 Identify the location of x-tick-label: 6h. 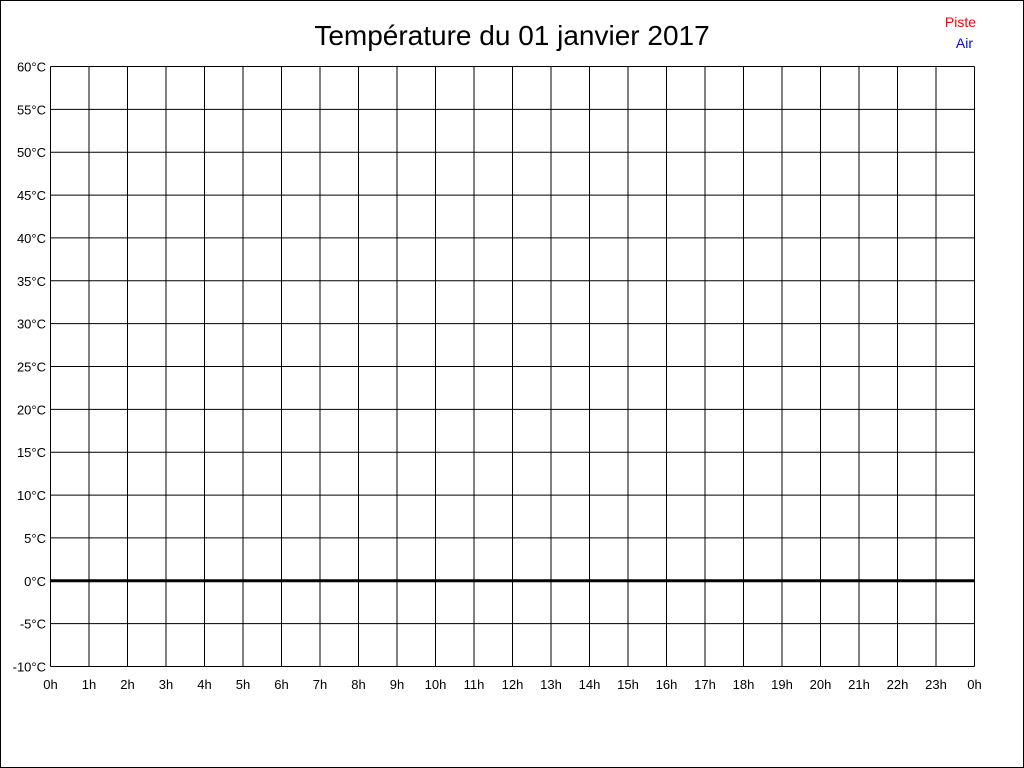
(281, 684).